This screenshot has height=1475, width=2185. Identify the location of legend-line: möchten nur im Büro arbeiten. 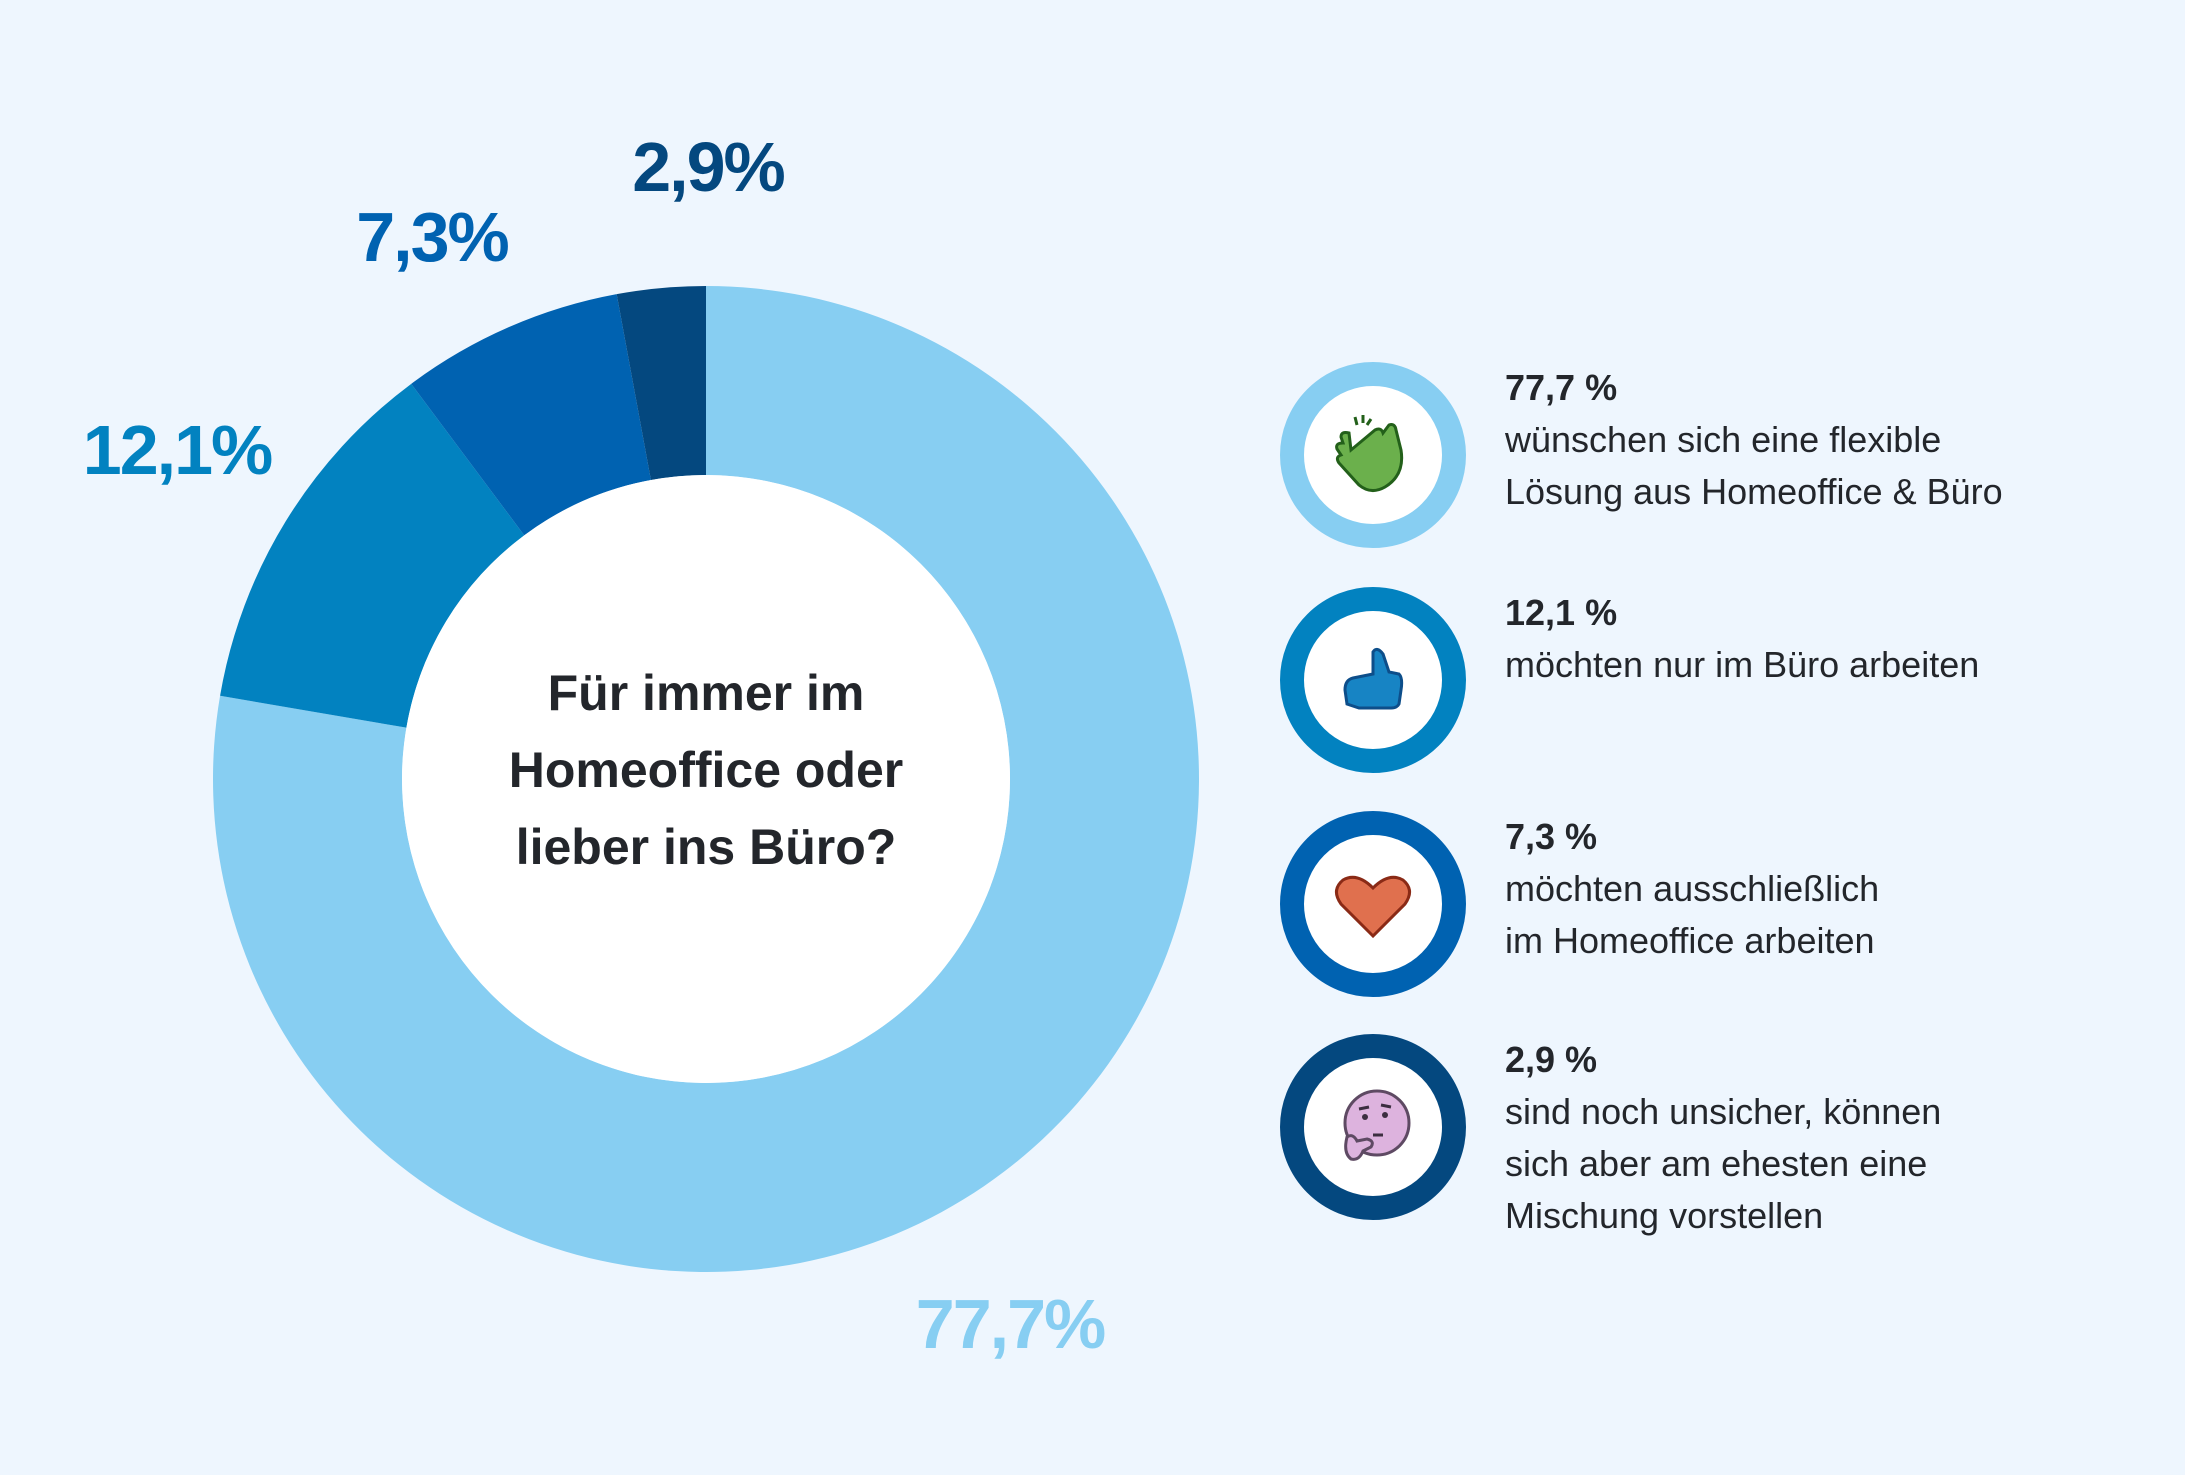
(1742, 664).